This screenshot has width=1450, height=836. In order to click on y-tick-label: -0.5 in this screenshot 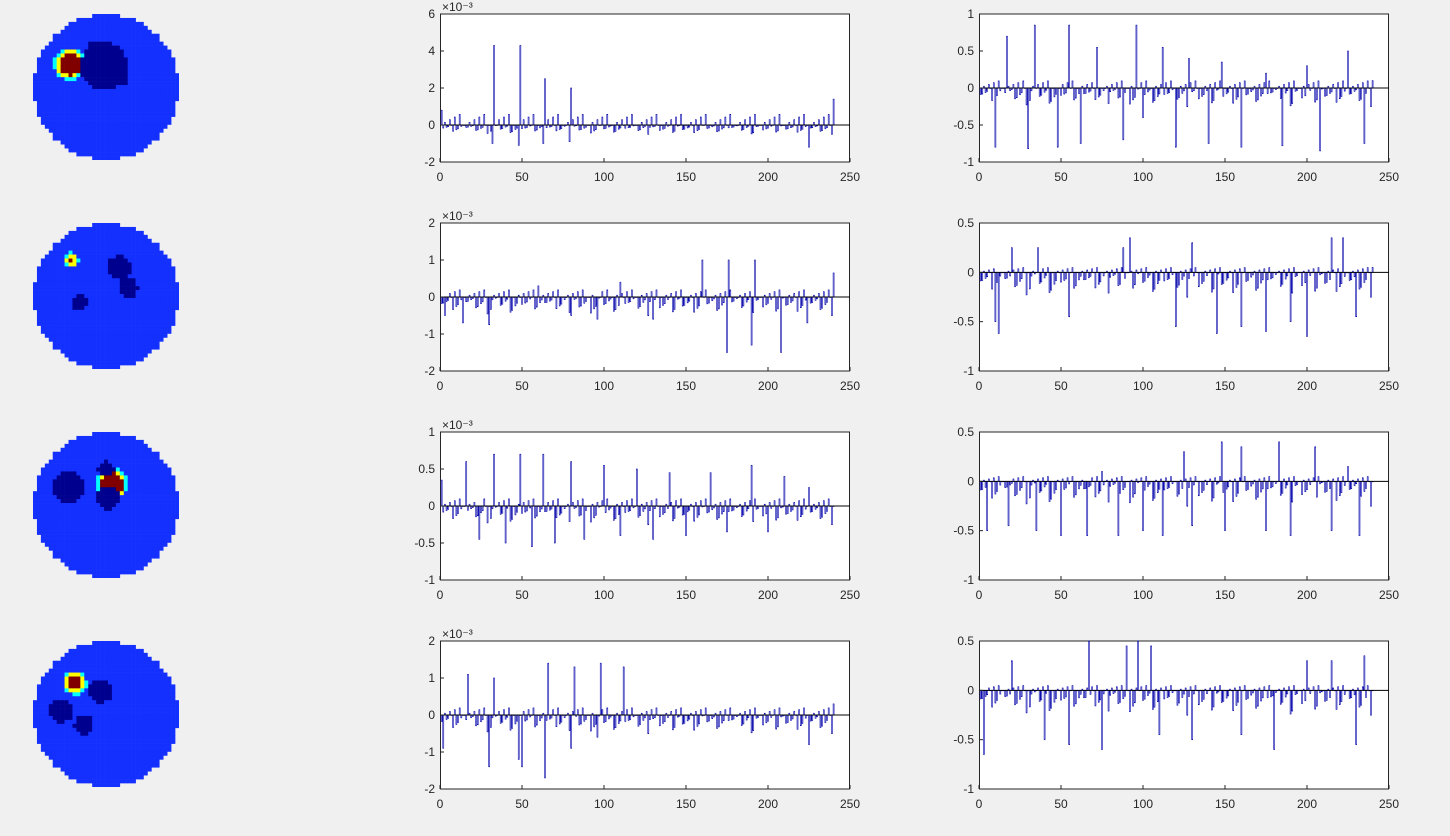, I will do `click(963, 322)`.